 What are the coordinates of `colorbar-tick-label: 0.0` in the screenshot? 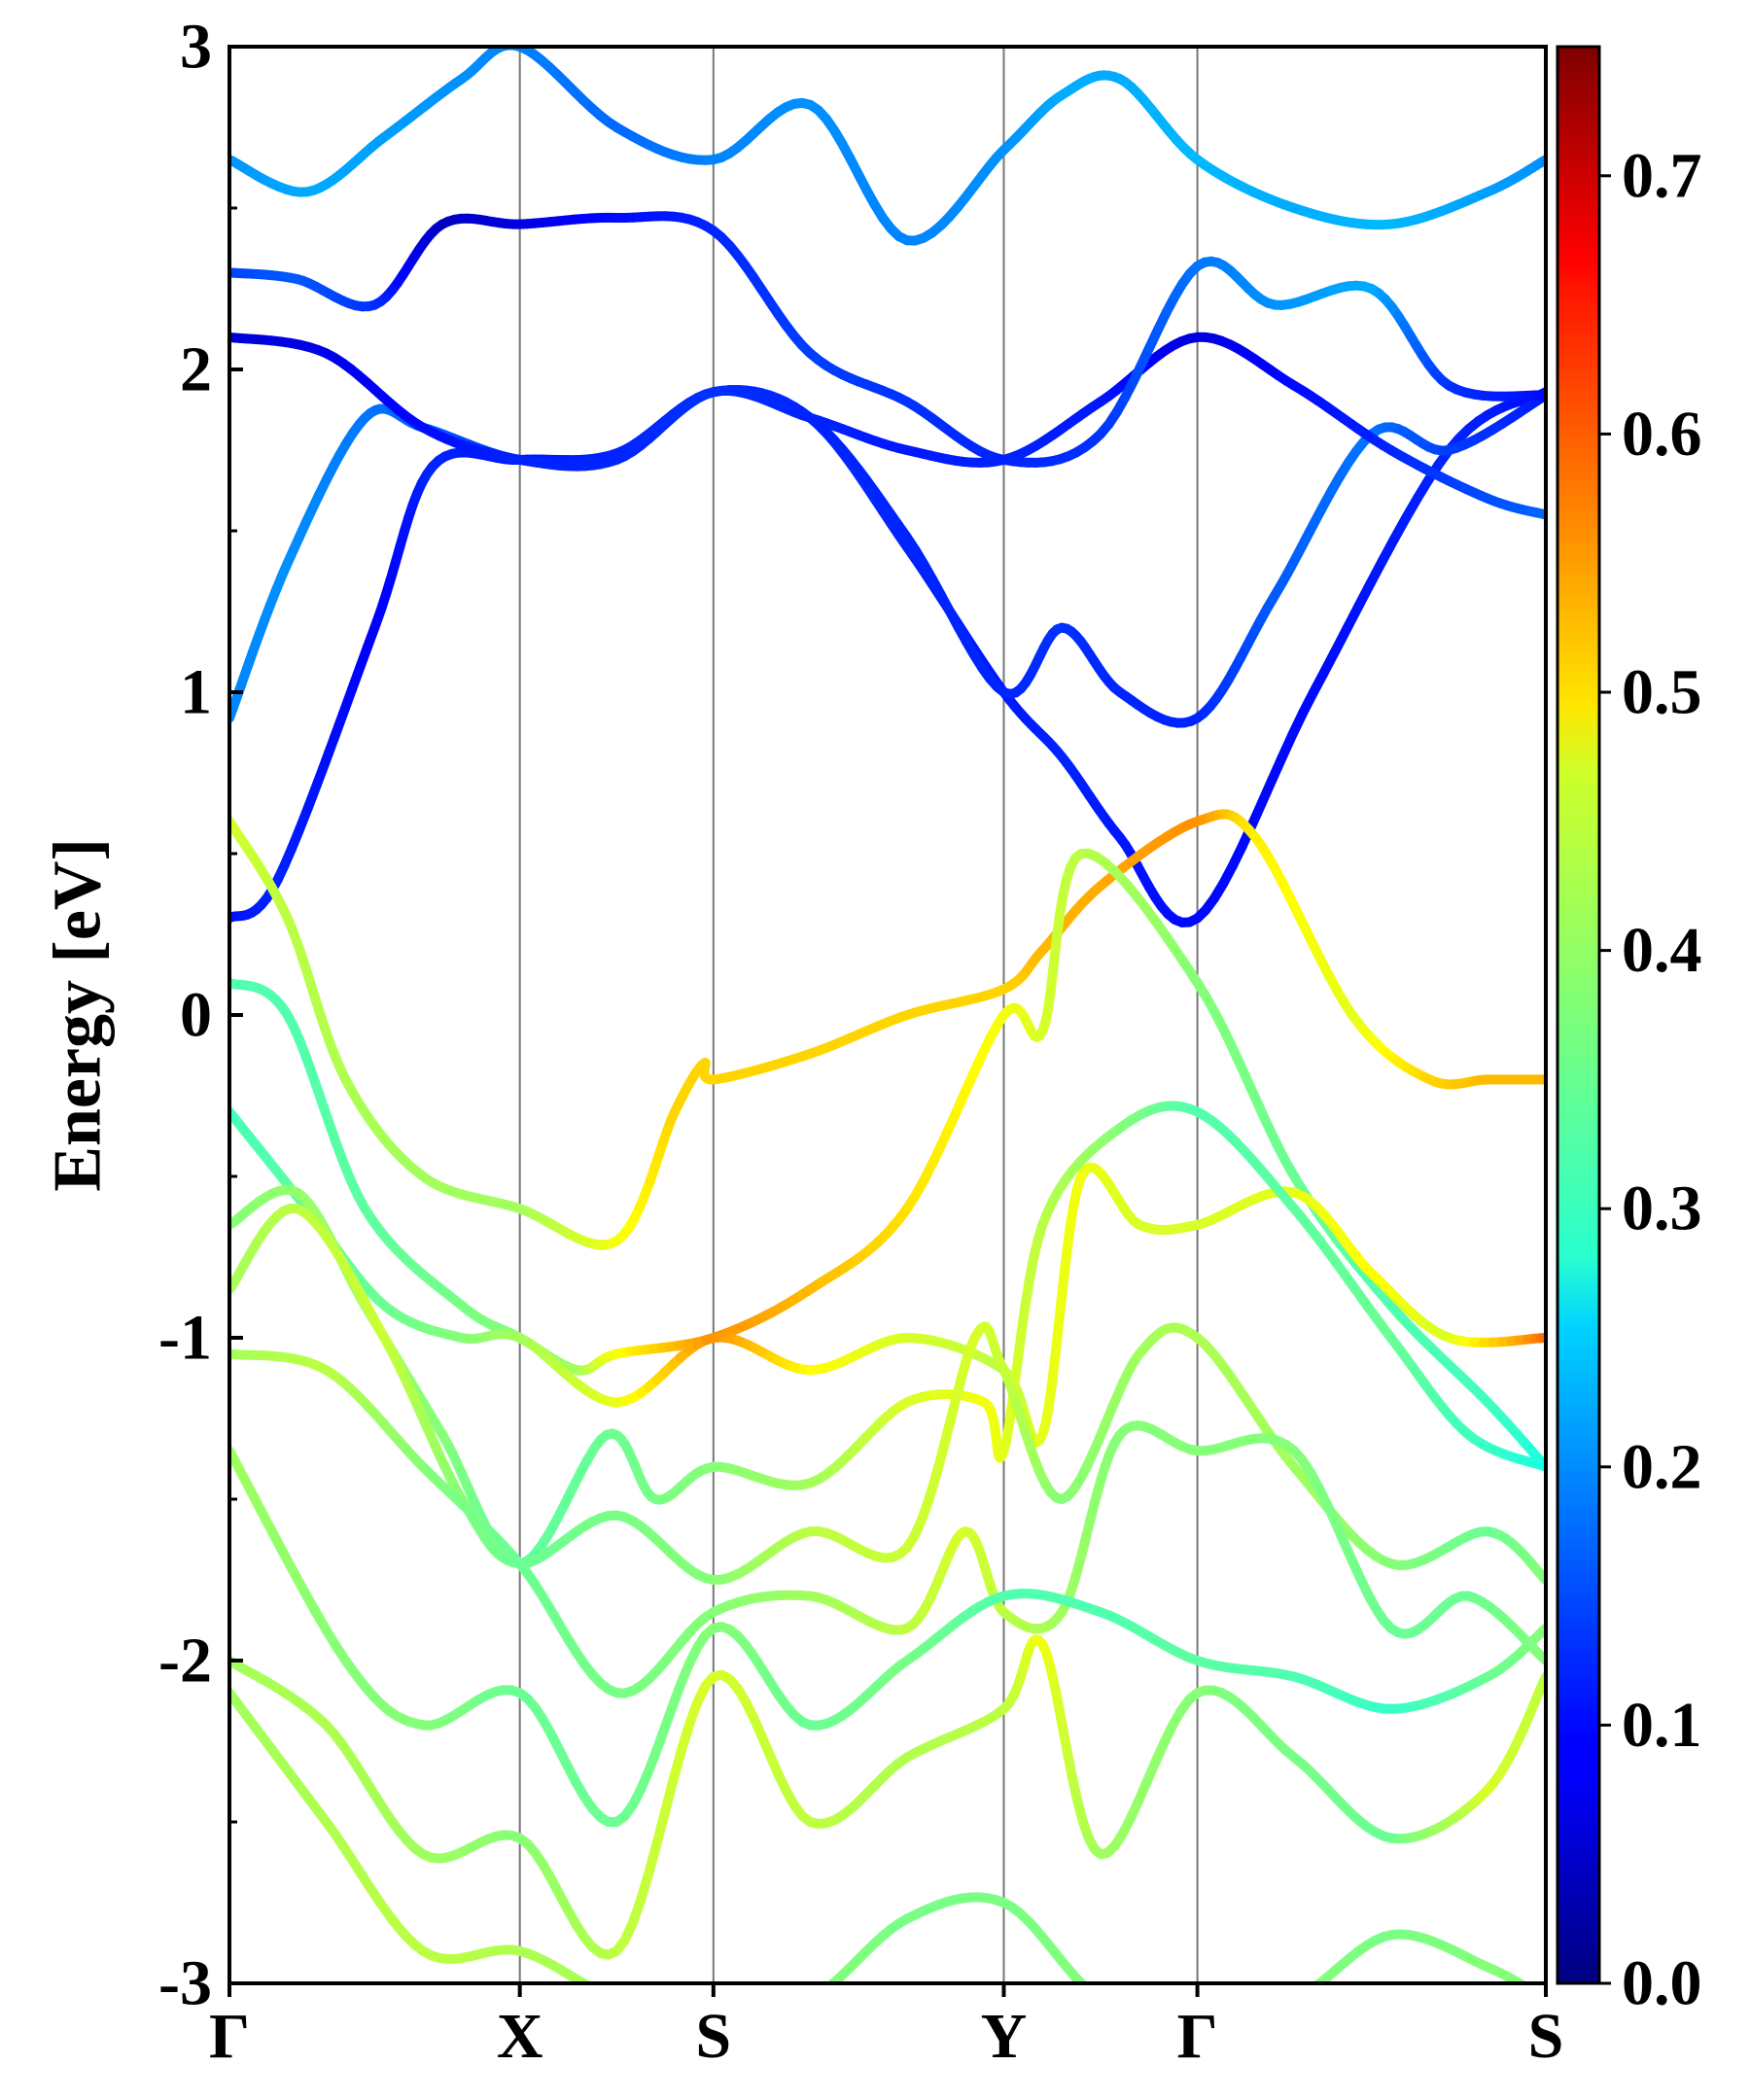 It's located at (1662, 1983).